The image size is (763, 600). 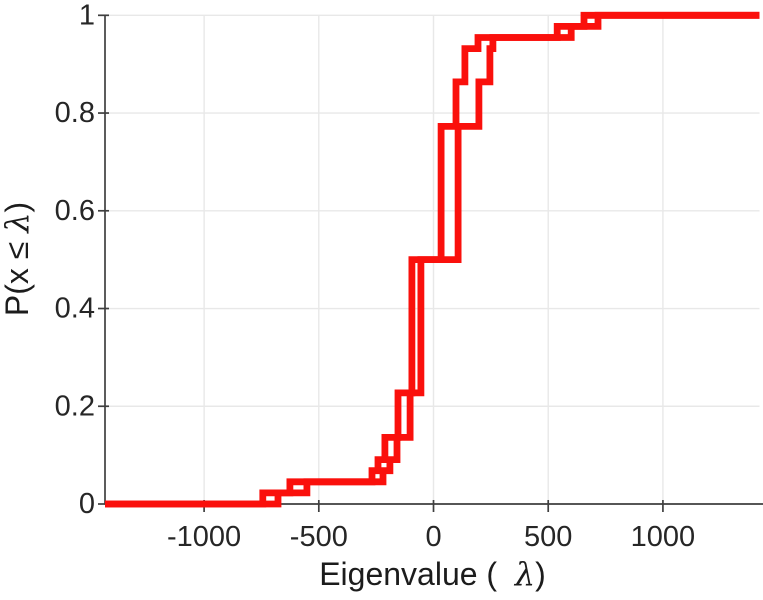 I want to click on y-tick-label: 0.8, so click(x=75, y=113).